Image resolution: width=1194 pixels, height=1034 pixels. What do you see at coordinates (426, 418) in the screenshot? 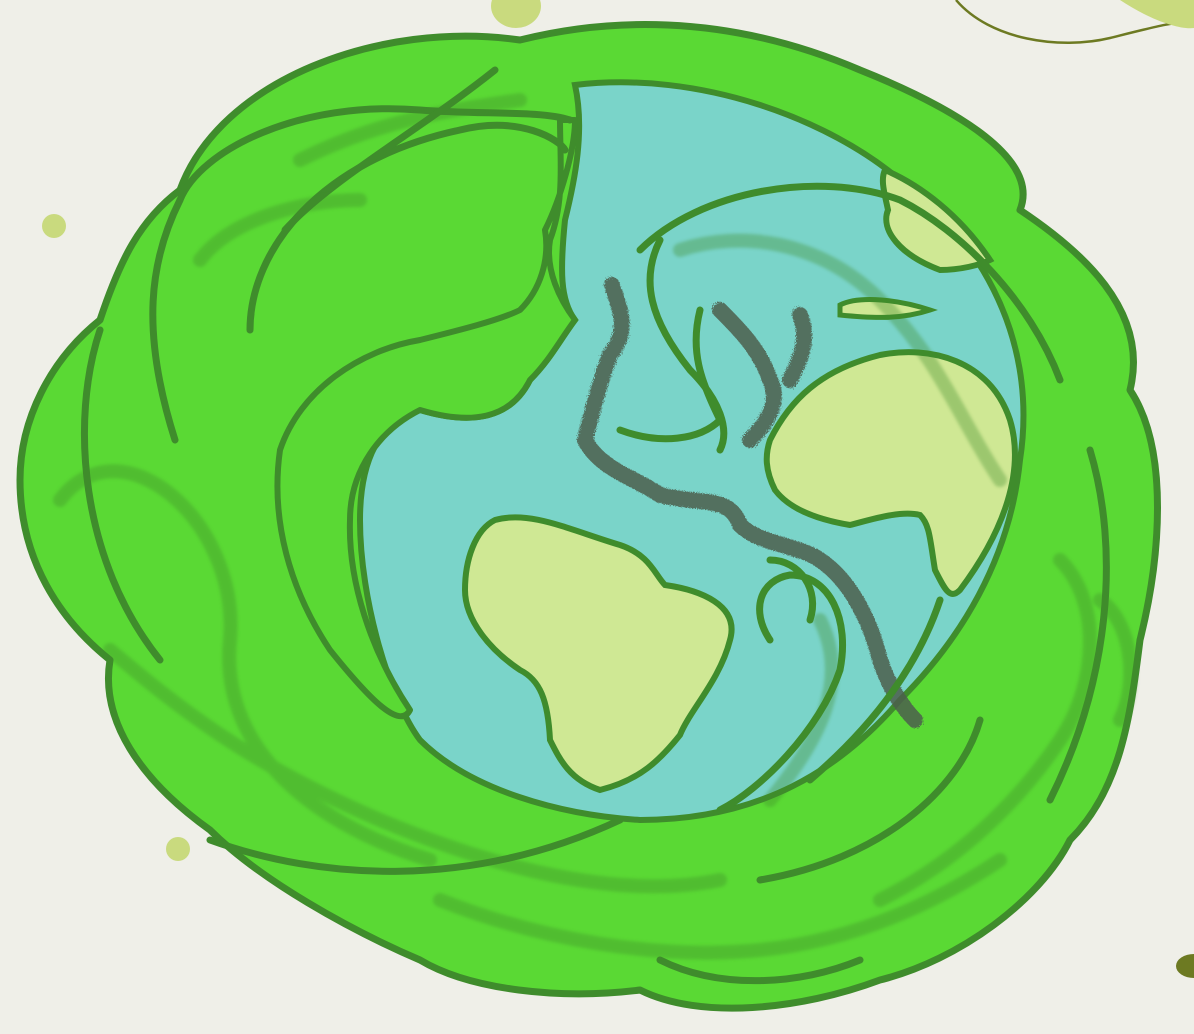
I see `woman-profile` at bounding box center [426, 418].